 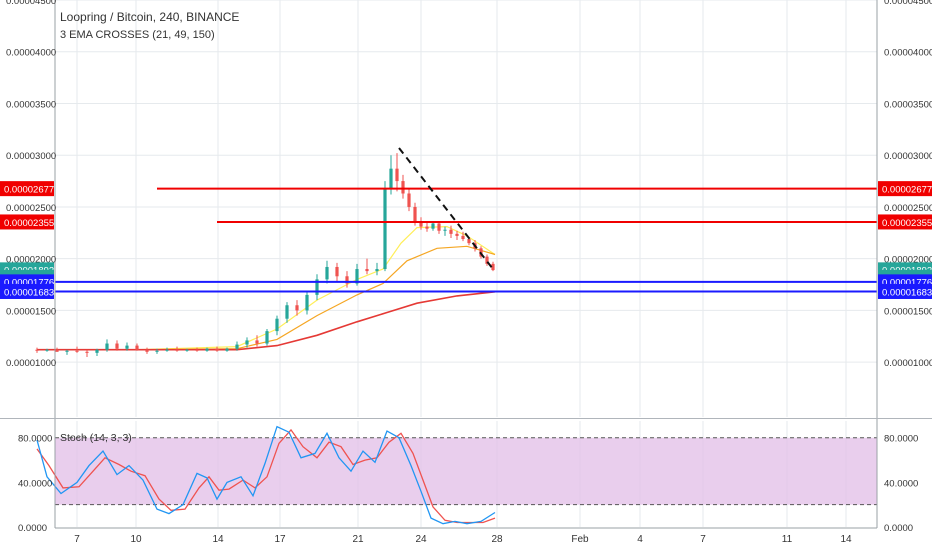 What do you see at coordinates (787, 539) in the screenshot?
I see `x-tick-label: 11` at bounding box center [787, 539].